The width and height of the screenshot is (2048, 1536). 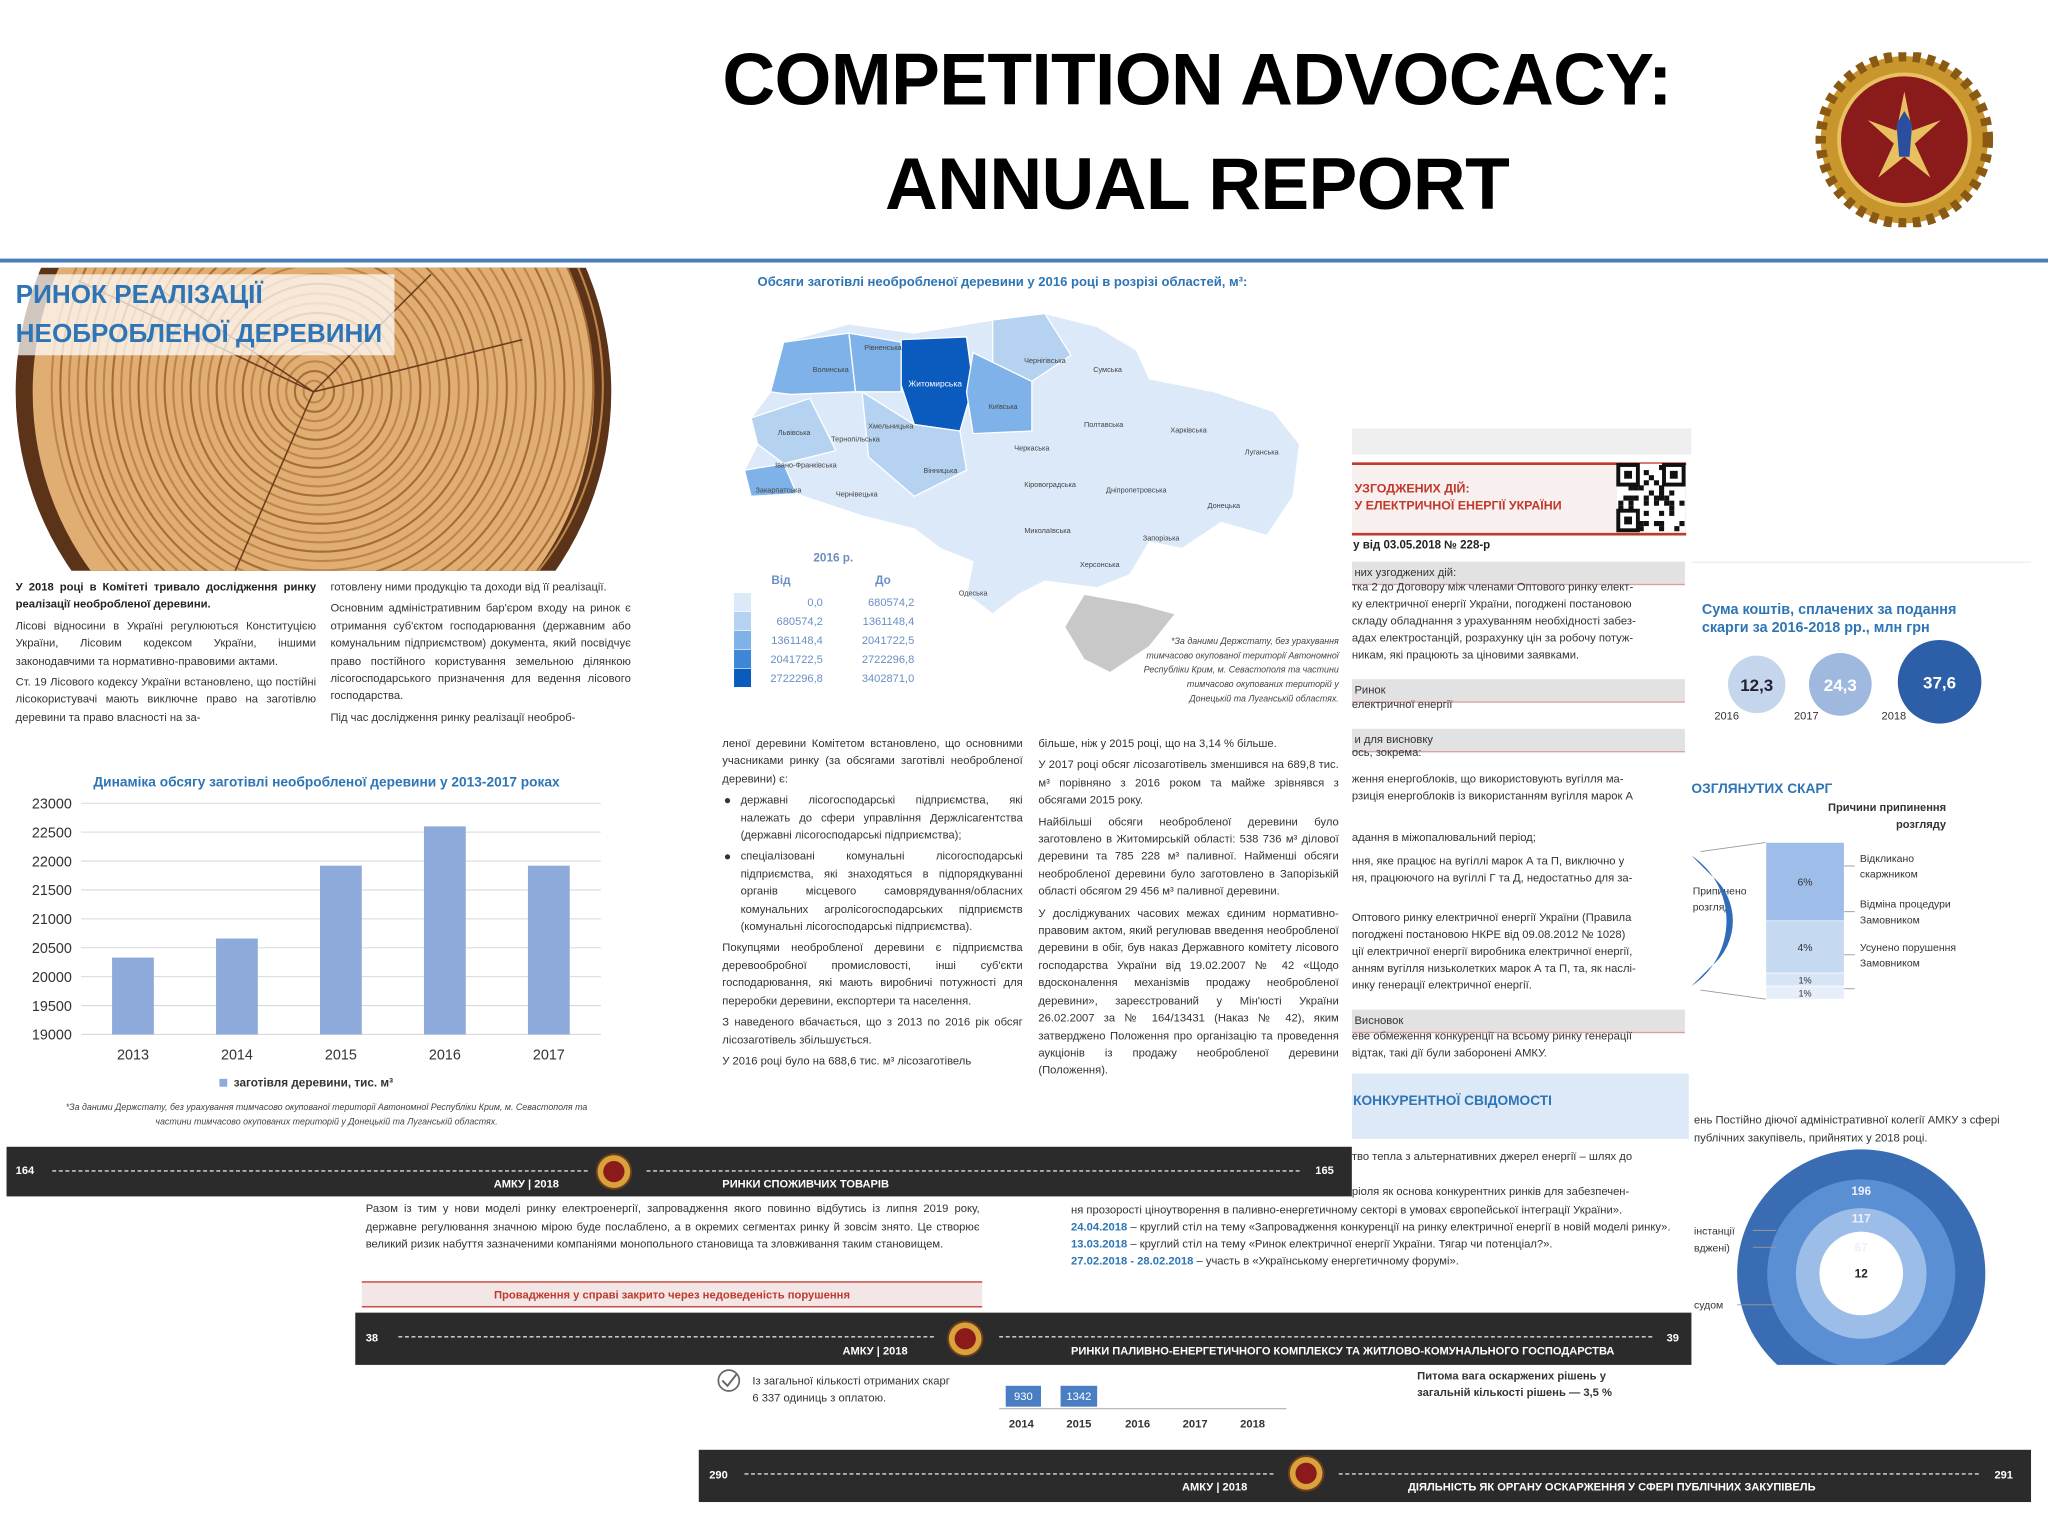 What do you see at coordinates (1672, 1337) in the screenshot?
I see `page-number: 39` at bounding box center [1672, 1337].